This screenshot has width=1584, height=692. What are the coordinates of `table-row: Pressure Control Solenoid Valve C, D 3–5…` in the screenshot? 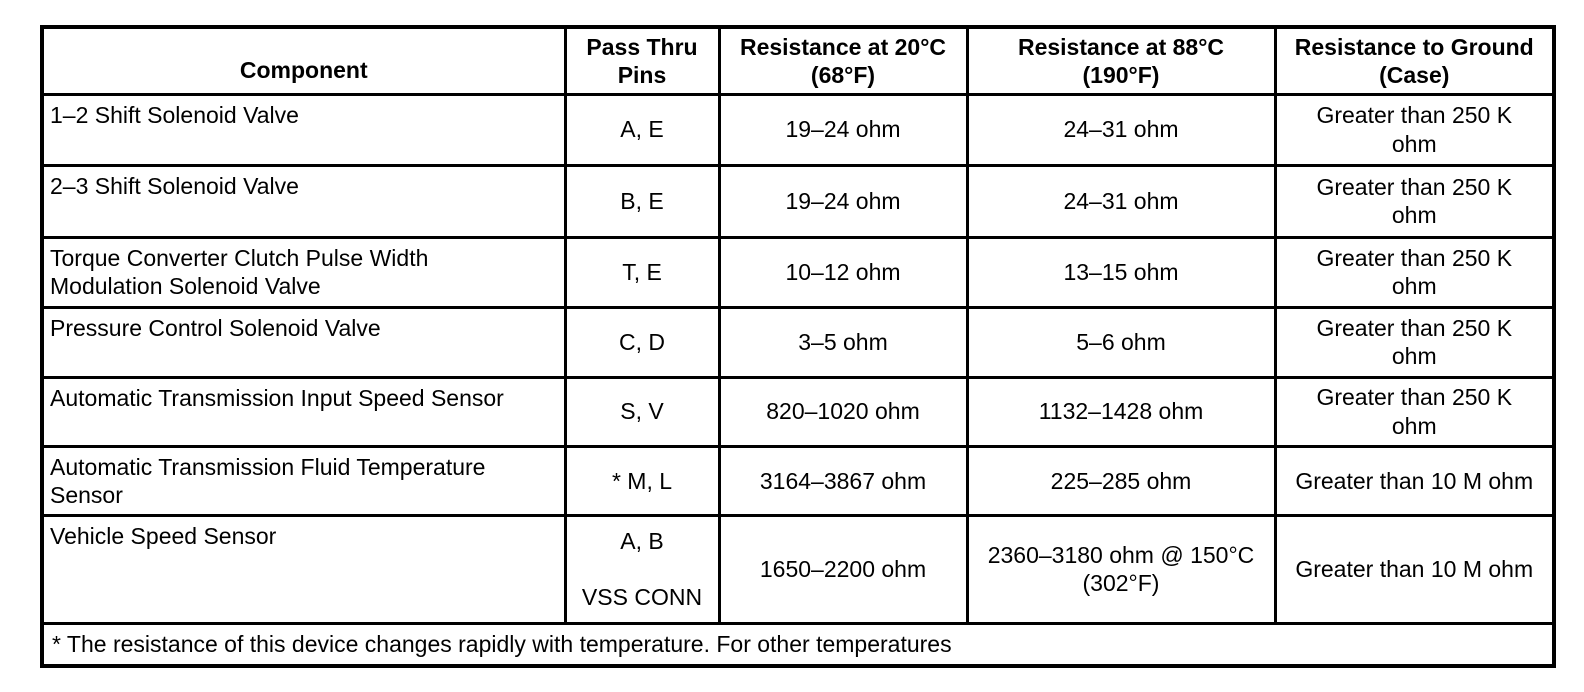 It's located at (798, 342).